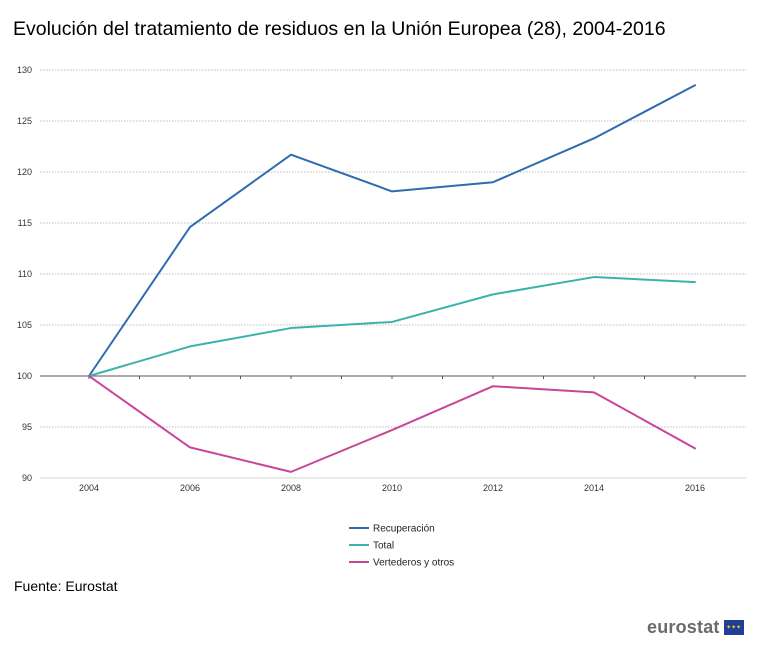  What do you see at coordinates (594, 488) in the screenshot?
I see `x-tick-label: 2014` at bounding box center [594, 488].